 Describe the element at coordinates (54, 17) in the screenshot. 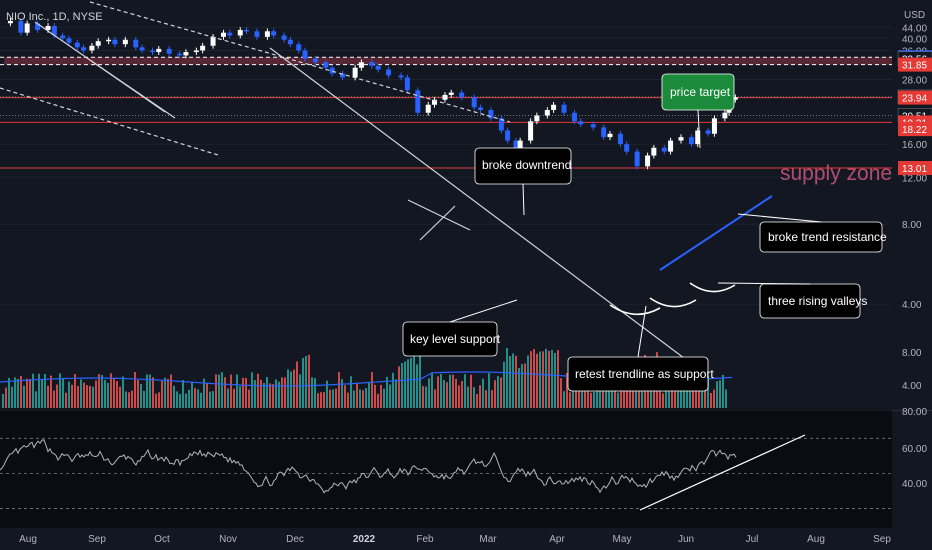

I see `chart-title: NIO Inc., 1D, NYSE` at that location.